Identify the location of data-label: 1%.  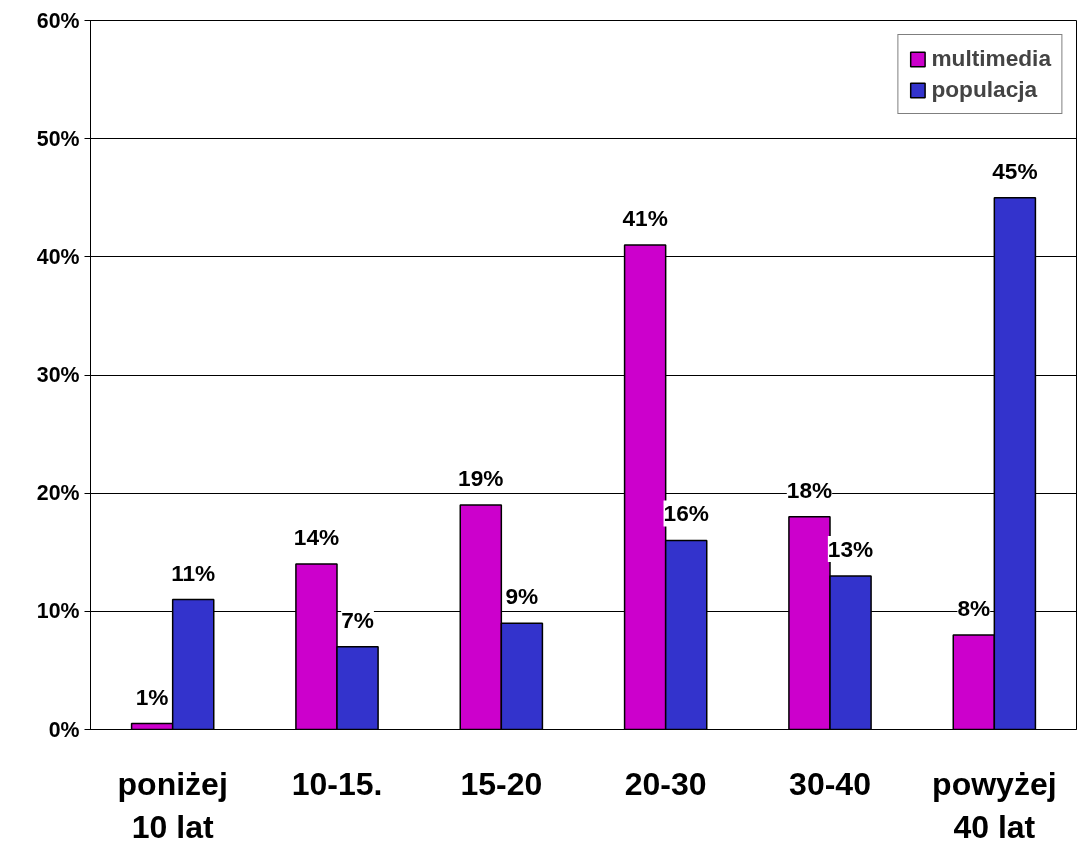
(152, 696).